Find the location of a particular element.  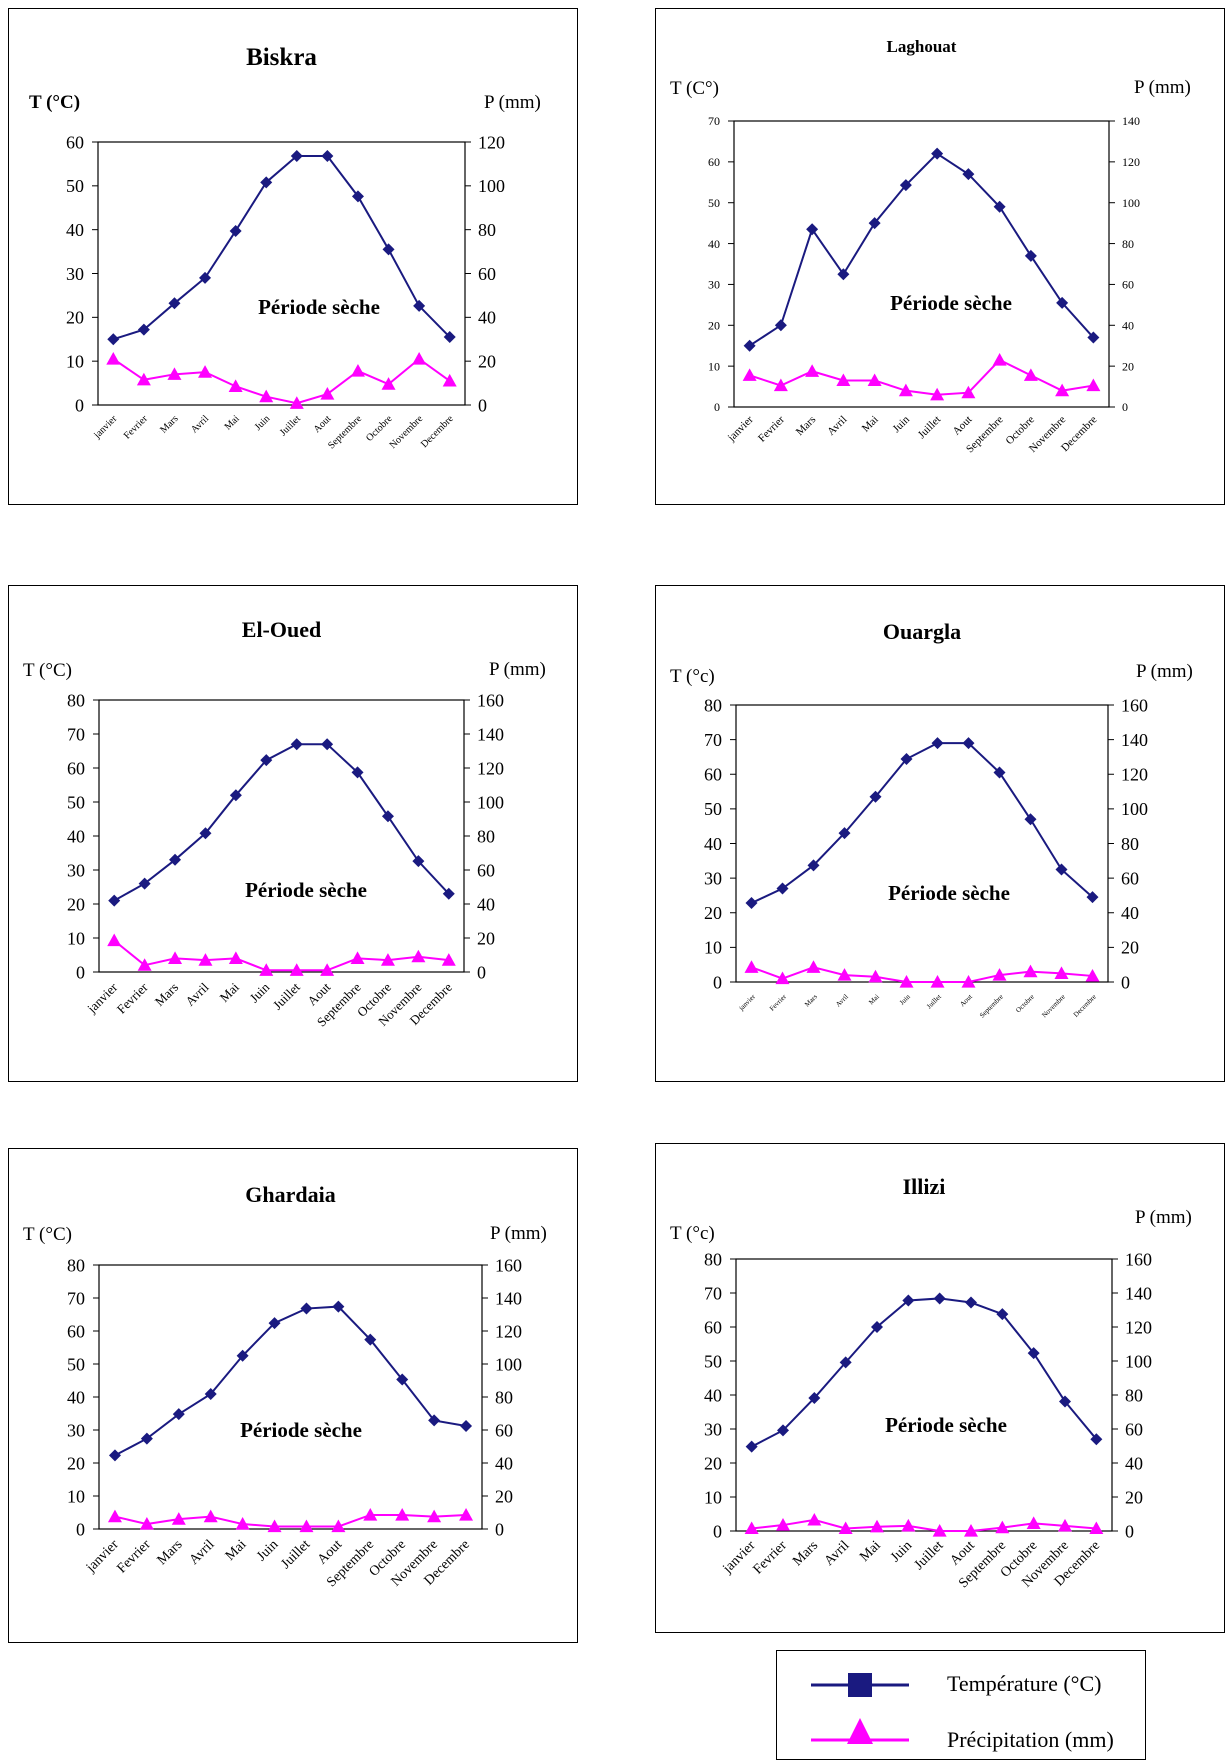

chart-title: Laghouat is located at coordinates (922, 46).